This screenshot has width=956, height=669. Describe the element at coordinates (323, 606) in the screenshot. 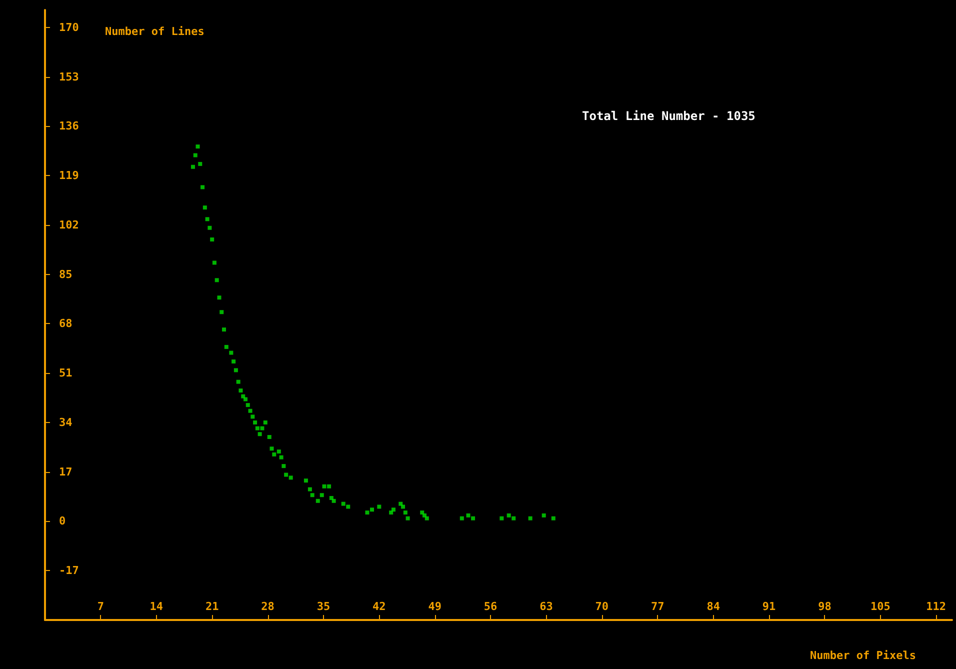

I see `x-tick-label: 35` at that location.